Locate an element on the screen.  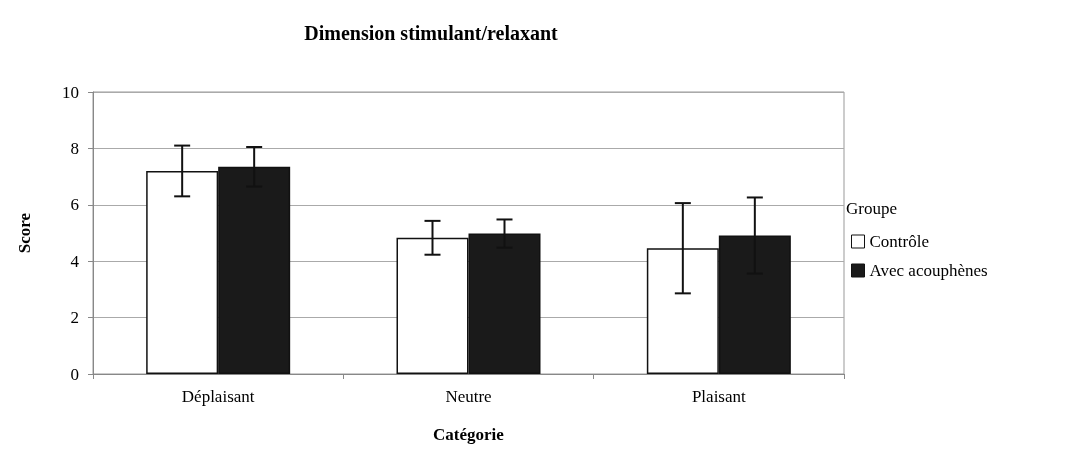
y-tick-label: 10 is located at coordinates (70, 92).